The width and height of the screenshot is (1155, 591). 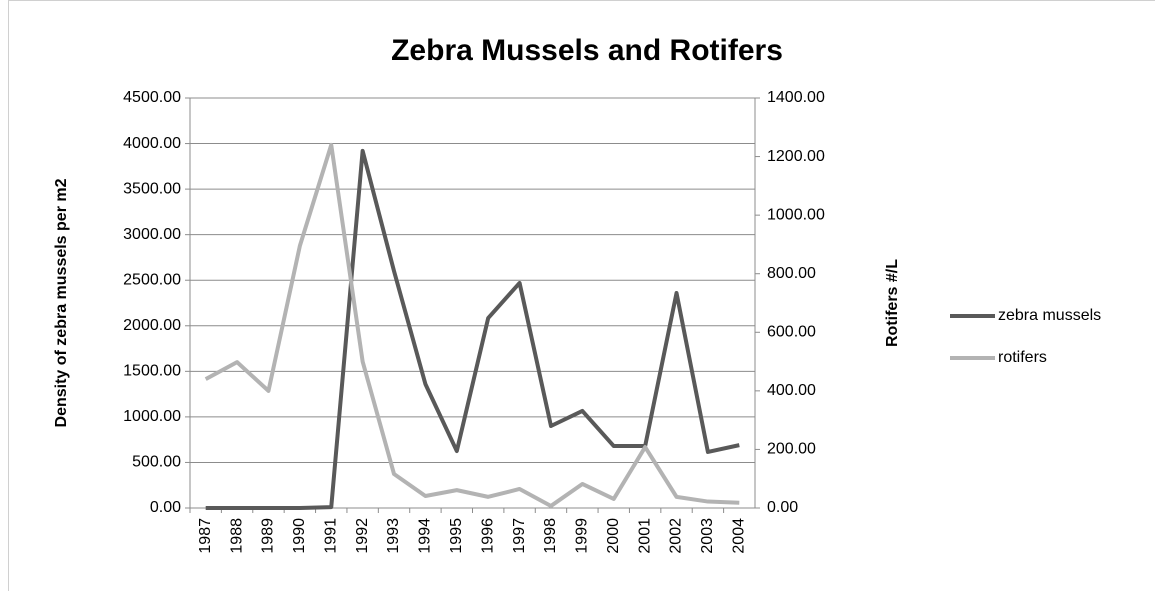 I want to click on x-tick-label: 1989, so click(x=268, y=536).